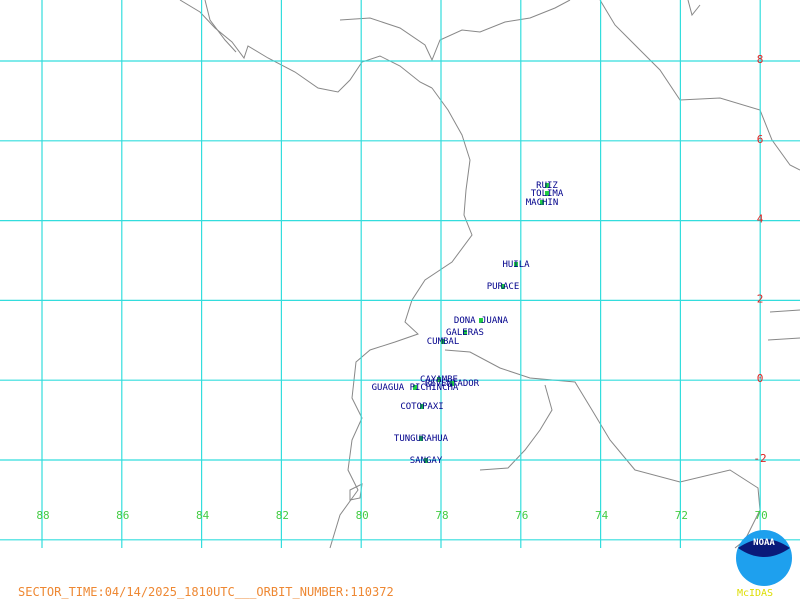 Image resolution: width=800 pixels, height=600 pixels. Describe the element at coordinates (681, 515) in the screenshot. I see `lon-label: 72` at that location.